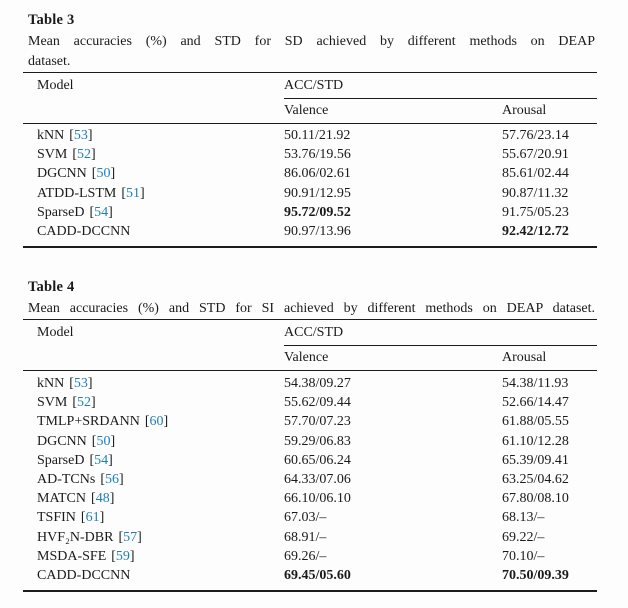 This screenshot has height=608, width=628. I want to click on model-name: HVF₂N-DBR, so click(75, 537).